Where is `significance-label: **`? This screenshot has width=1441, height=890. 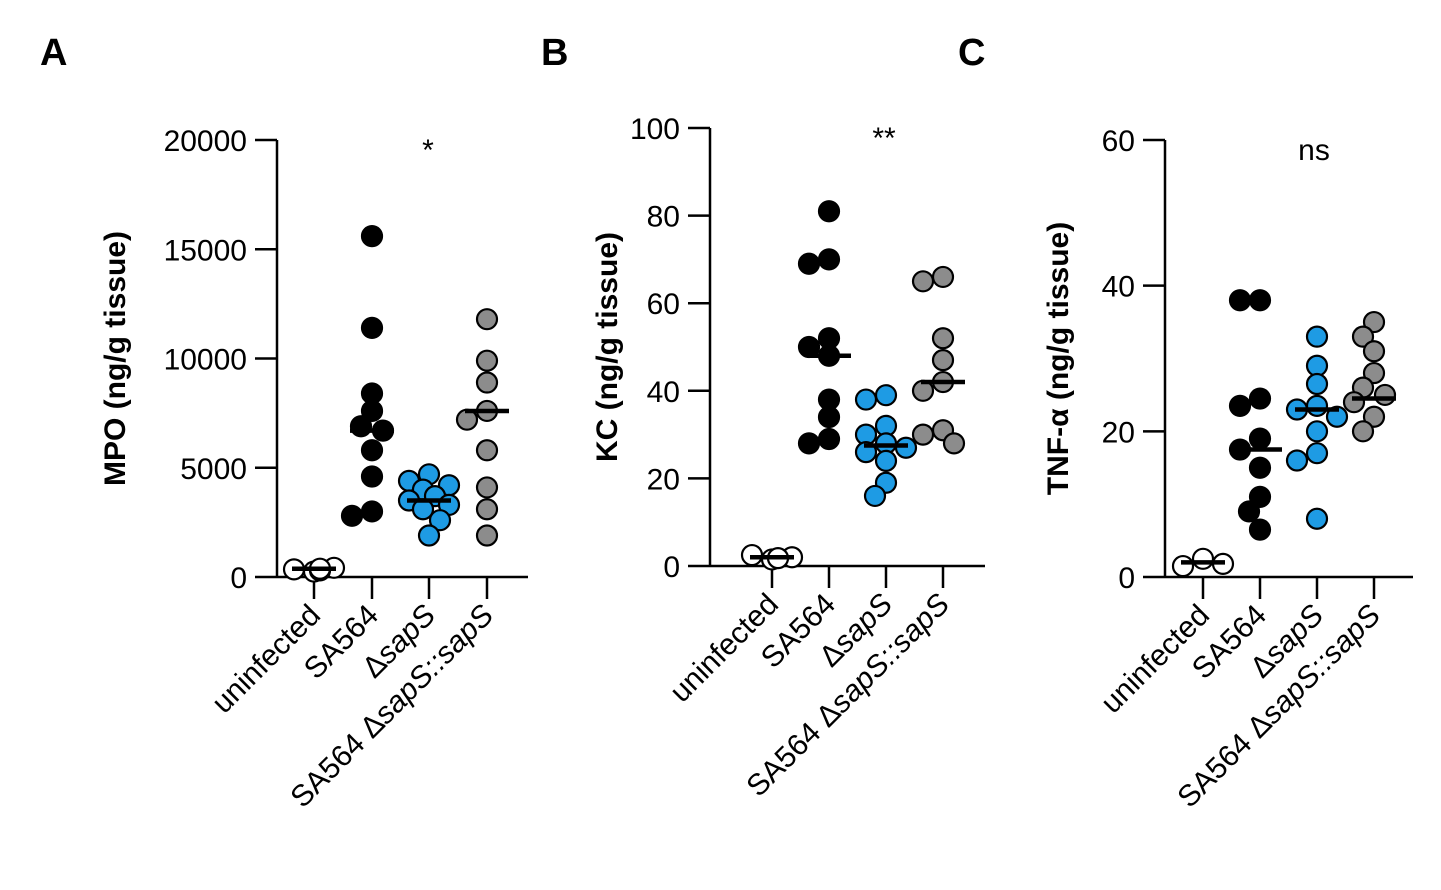
significance-label: ** is located at coordinates (884, 138).